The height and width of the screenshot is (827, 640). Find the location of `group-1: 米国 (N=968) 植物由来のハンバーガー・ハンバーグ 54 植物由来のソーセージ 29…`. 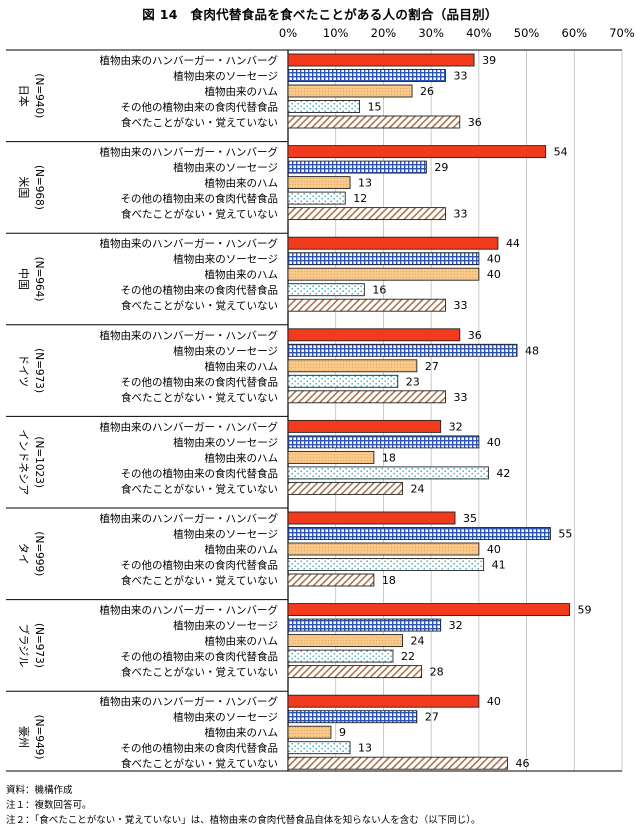

group-1: 米国 (N=968) 植物由来のハンバーガー・ハンバーグ 54 植物由来のソーセージ 29… is located at coordinates (287, 181).